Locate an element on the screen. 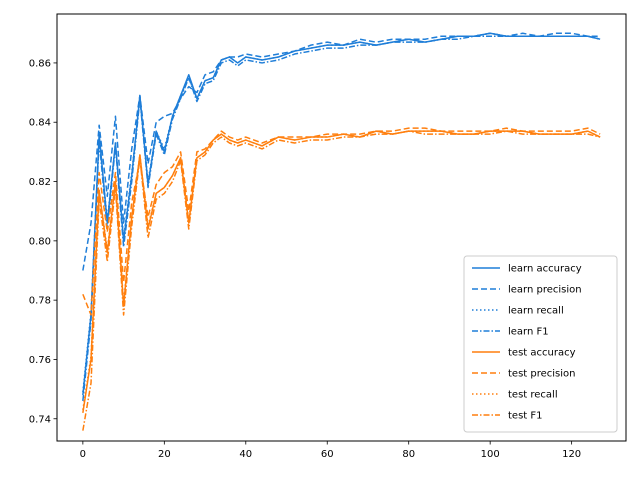 The image size is (640, 480). legend-label: test precision is located at coordinates (542, 374).